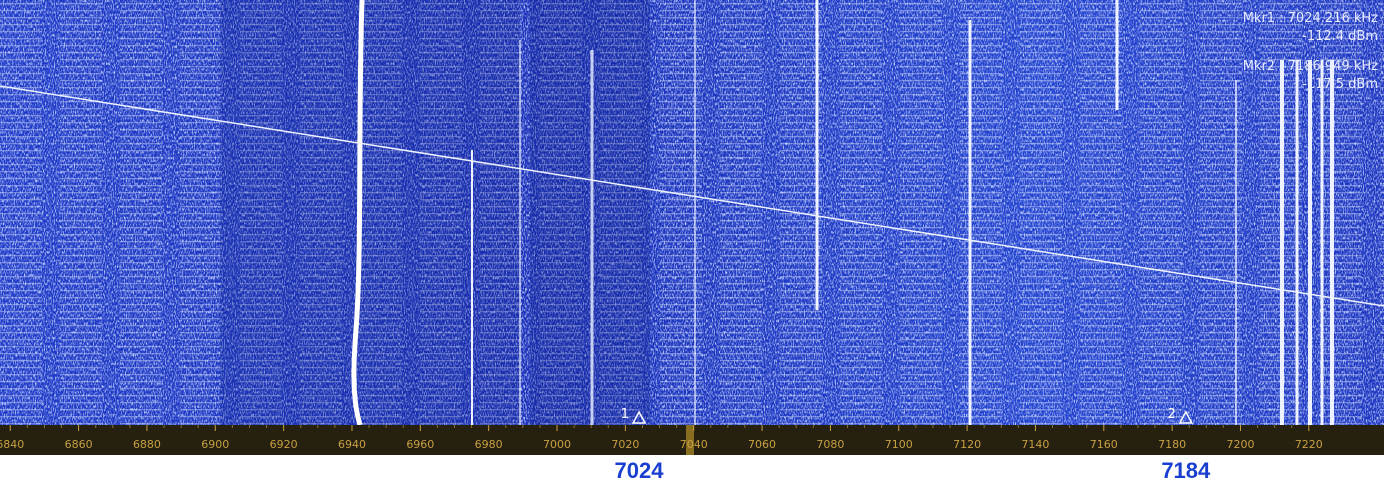  What do you see at coordinates (830, 444) in the screenshot?
I see `tick-label: 7080` at bounding box center [830, 444].